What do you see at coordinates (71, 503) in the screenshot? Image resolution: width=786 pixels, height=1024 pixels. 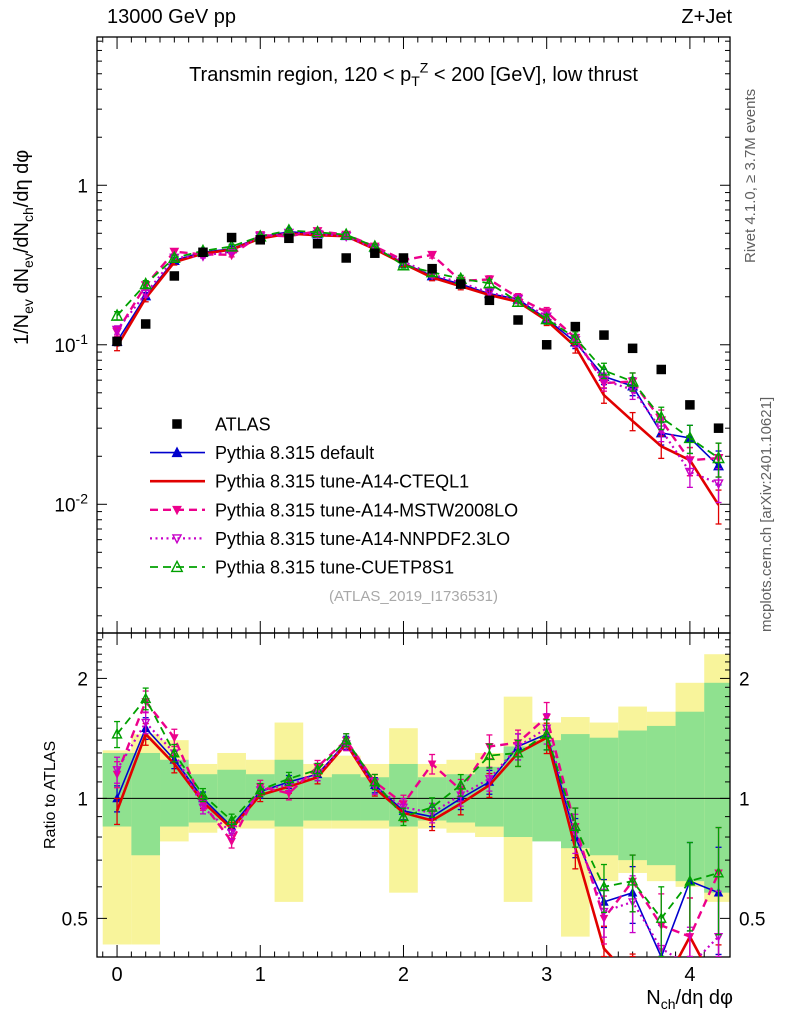 I see `svg-text: 10⁻²` at bounding box center [71, 503].